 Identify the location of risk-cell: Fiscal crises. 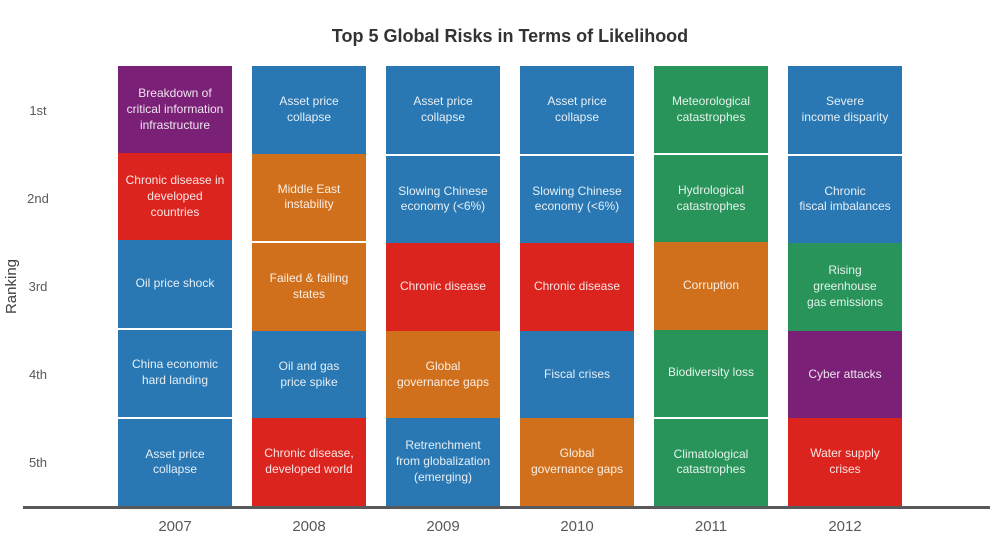
(577, 374).